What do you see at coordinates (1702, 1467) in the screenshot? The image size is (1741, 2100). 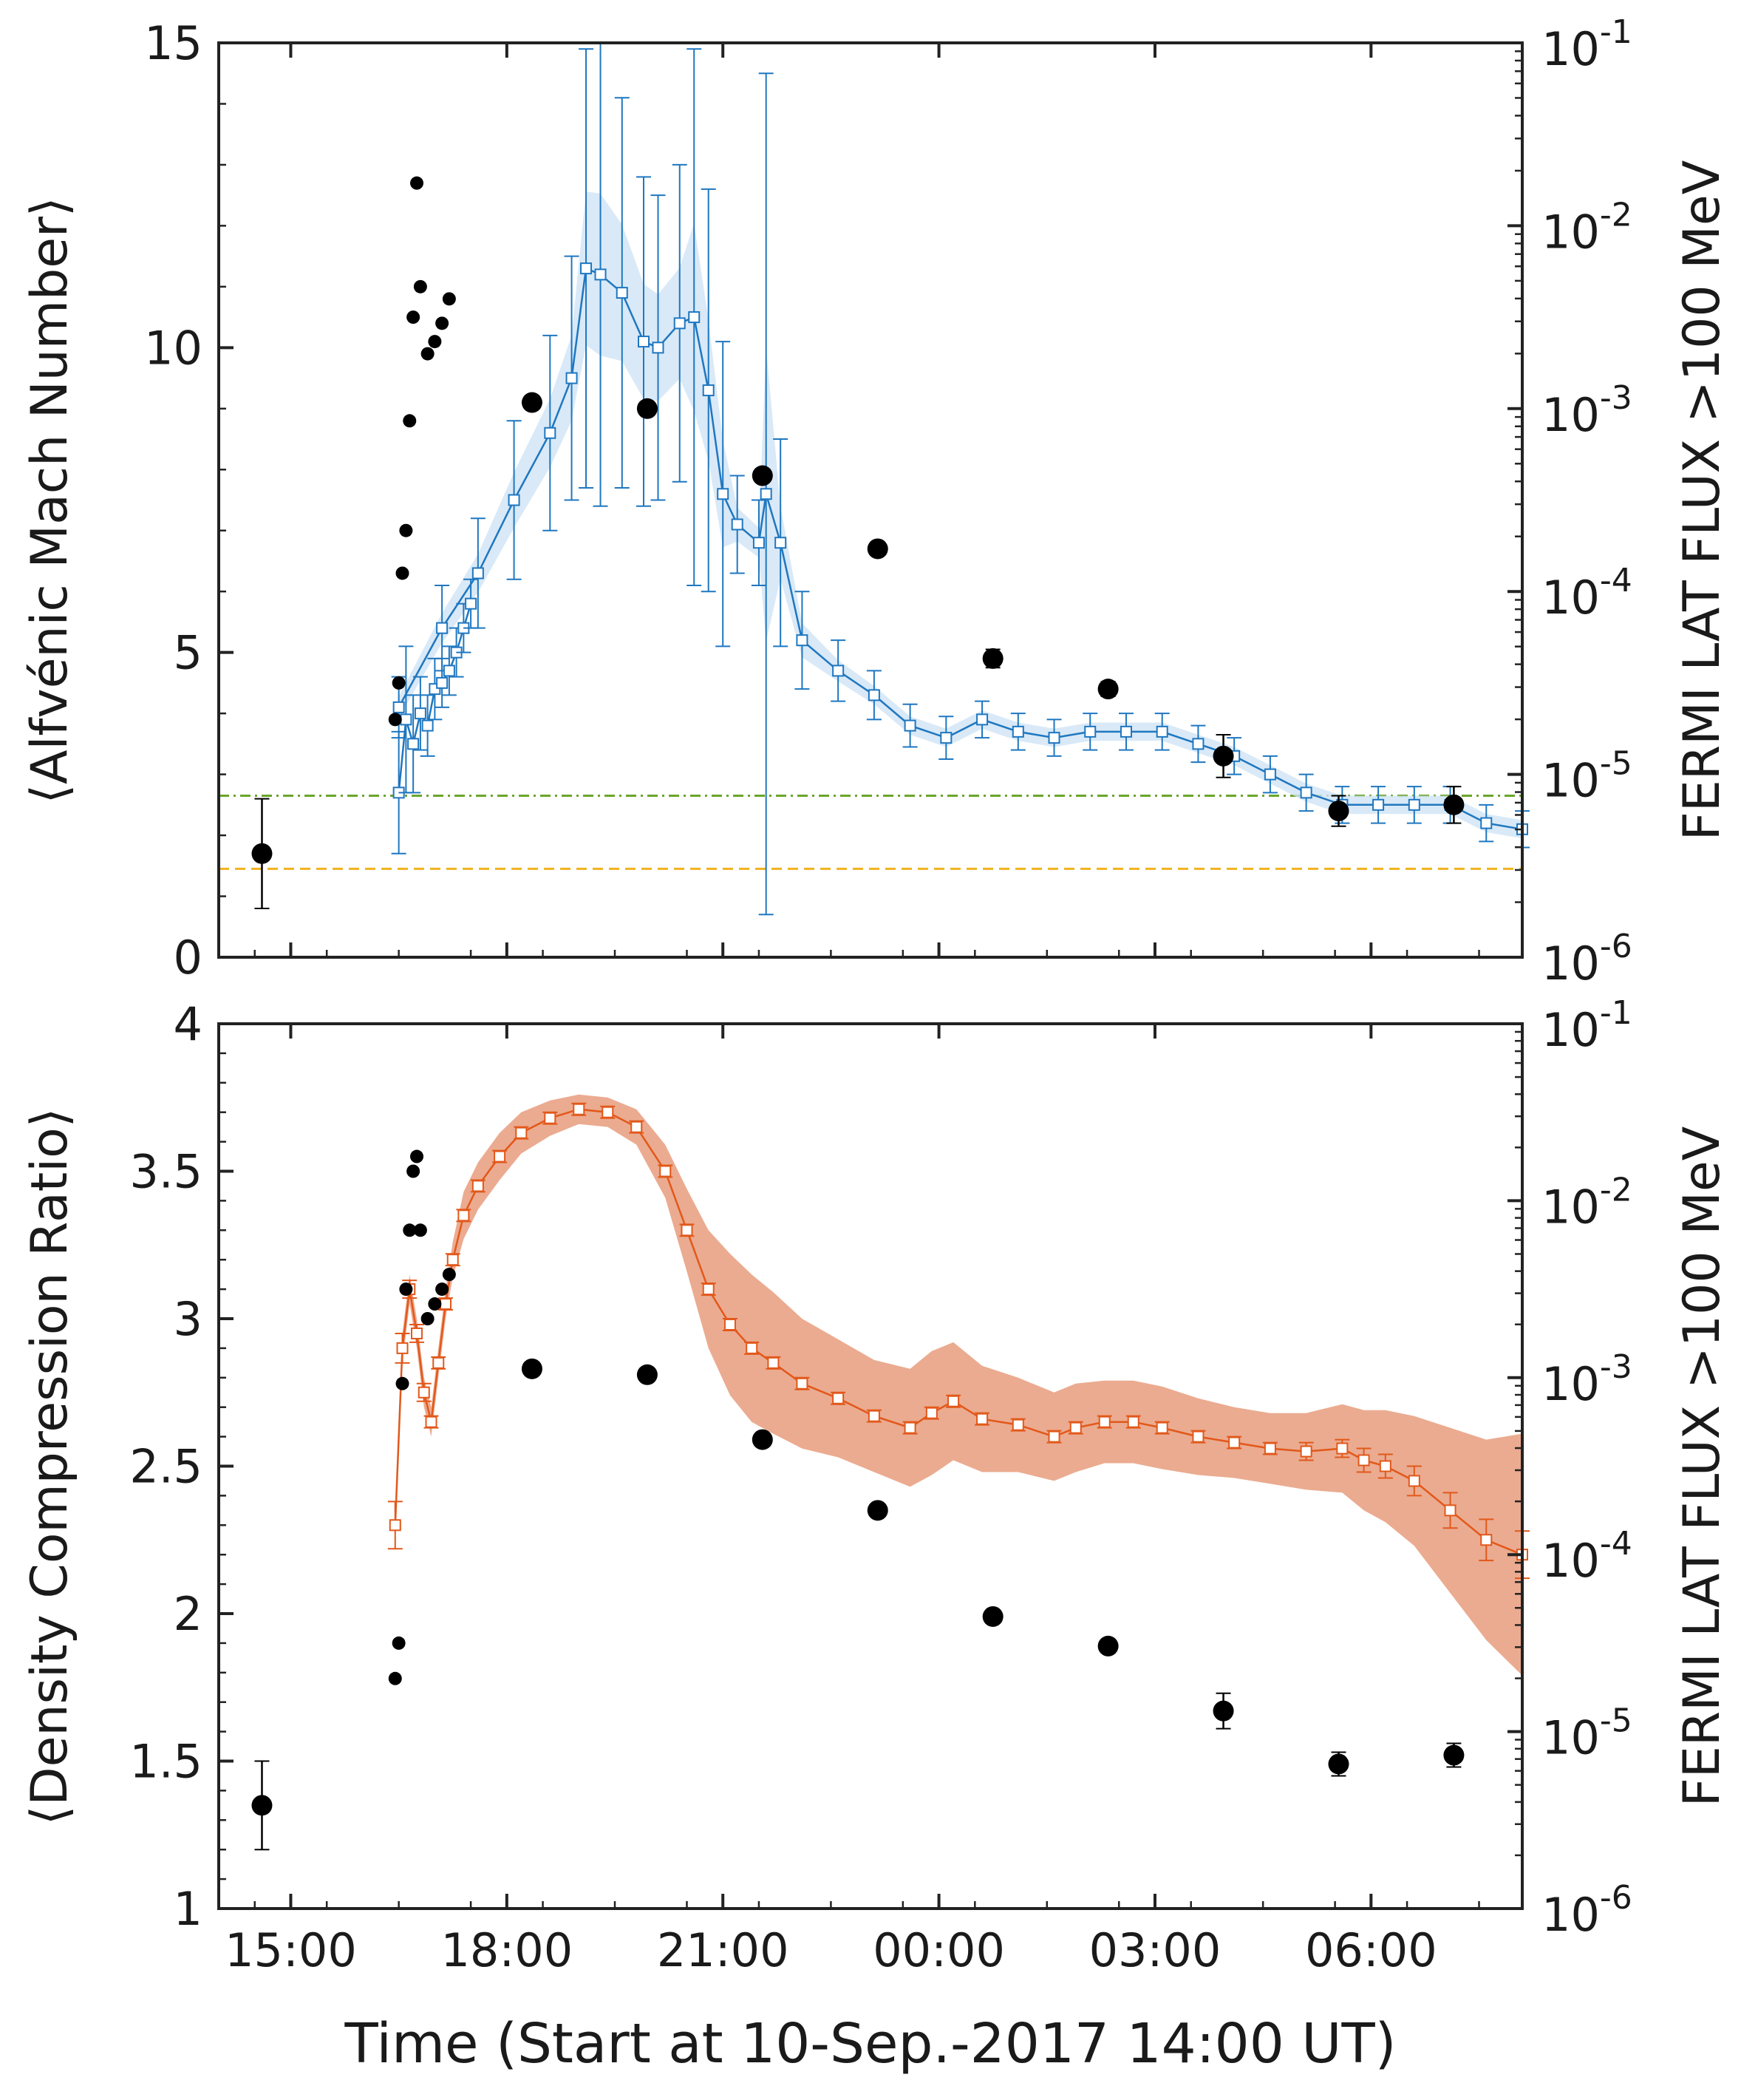 I see `bottom-right-axis-label: FERMI LAT FLUX >100 MeV` at bounding box center [1702, 1467].